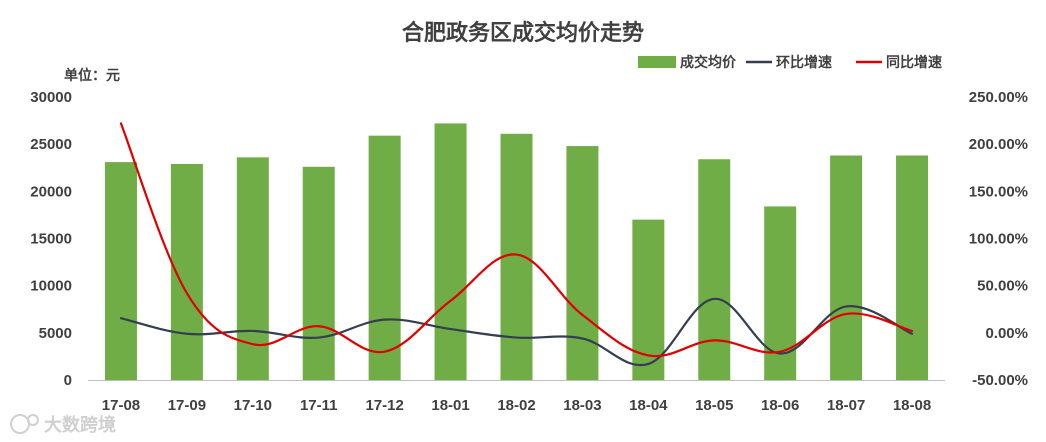 Image resolution: width=1046 pixels, height=442 pixels. Describe the element at coordinates (33, 420) in the screenshot. I see `watermark-logo-dot-icon` at that location.